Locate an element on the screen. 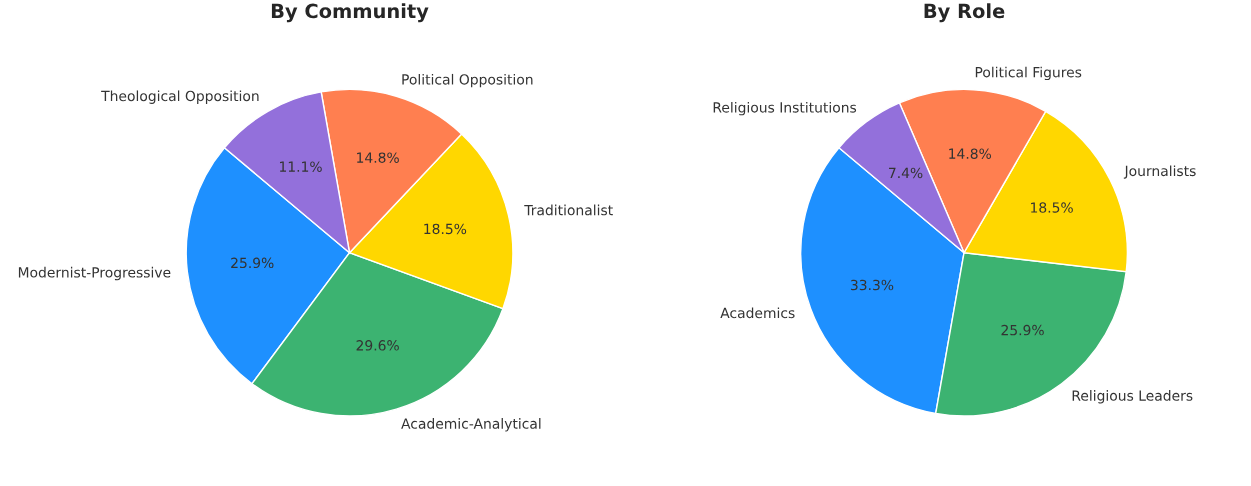  chart-title: By Community is located at coordinates (350, 13).